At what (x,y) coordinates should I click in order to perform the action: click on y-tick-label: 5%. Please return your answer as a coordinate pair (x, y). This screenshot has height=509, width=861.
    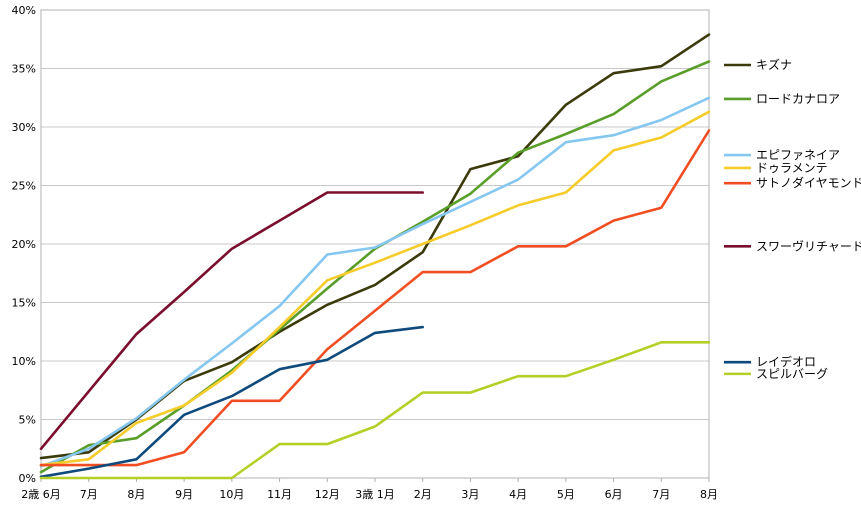
    Looking at the image, I should click on (27, 420).